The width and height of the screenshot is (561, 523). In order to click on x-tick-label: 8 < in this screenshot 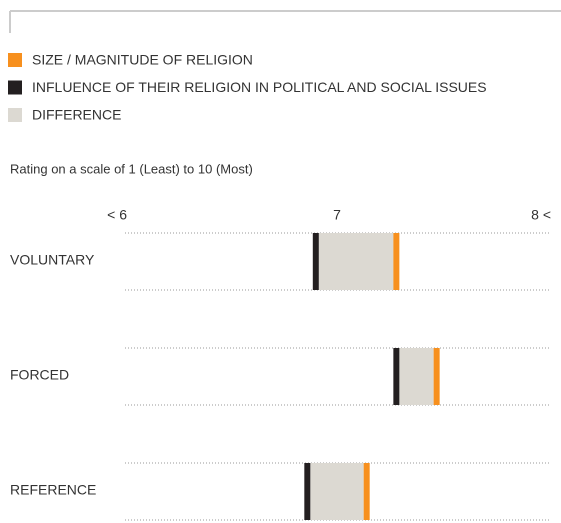, I will do `click(541, 215)`.